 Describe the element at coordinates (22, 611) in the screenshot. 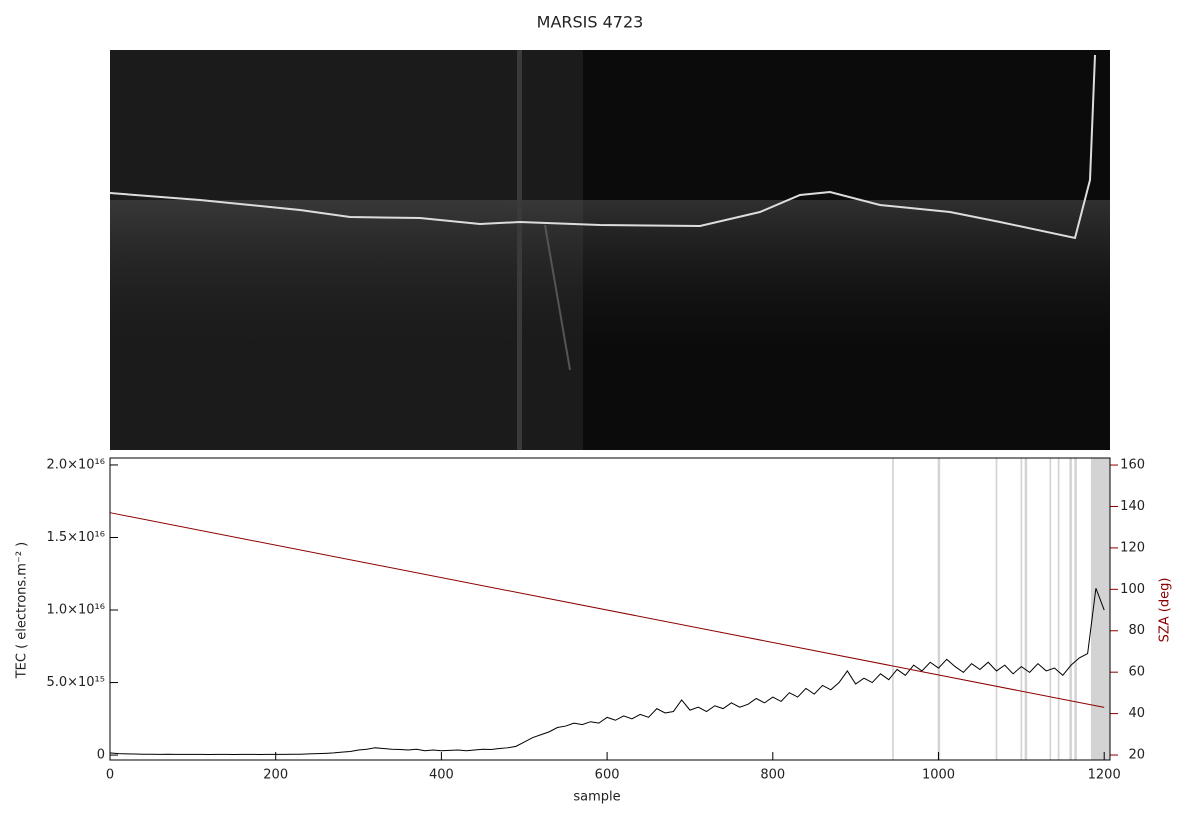

I see `y-axis-label: TEC ( electrons.m⁻² )` at that location.